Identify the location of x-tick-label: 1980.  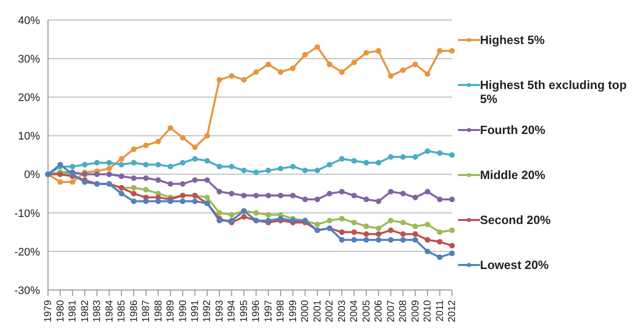
(60, 311).